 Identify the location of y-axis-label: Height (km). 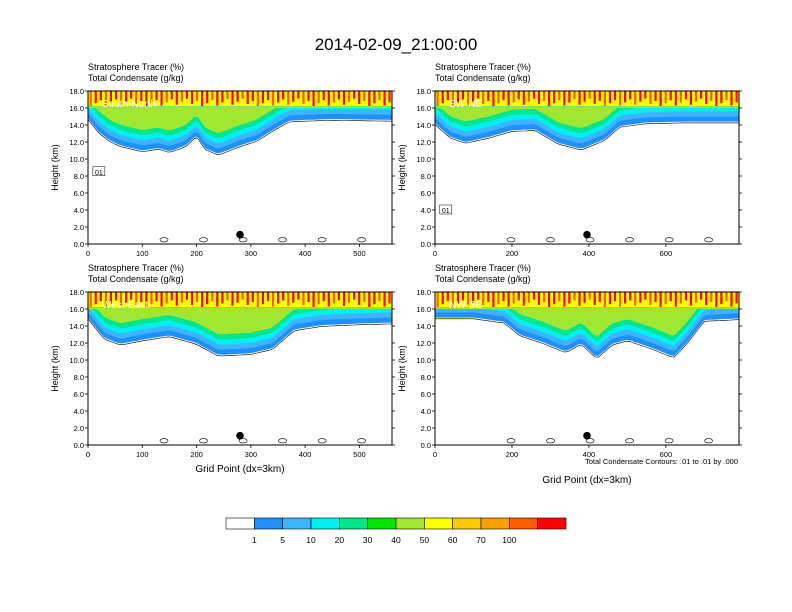
(402, 167).